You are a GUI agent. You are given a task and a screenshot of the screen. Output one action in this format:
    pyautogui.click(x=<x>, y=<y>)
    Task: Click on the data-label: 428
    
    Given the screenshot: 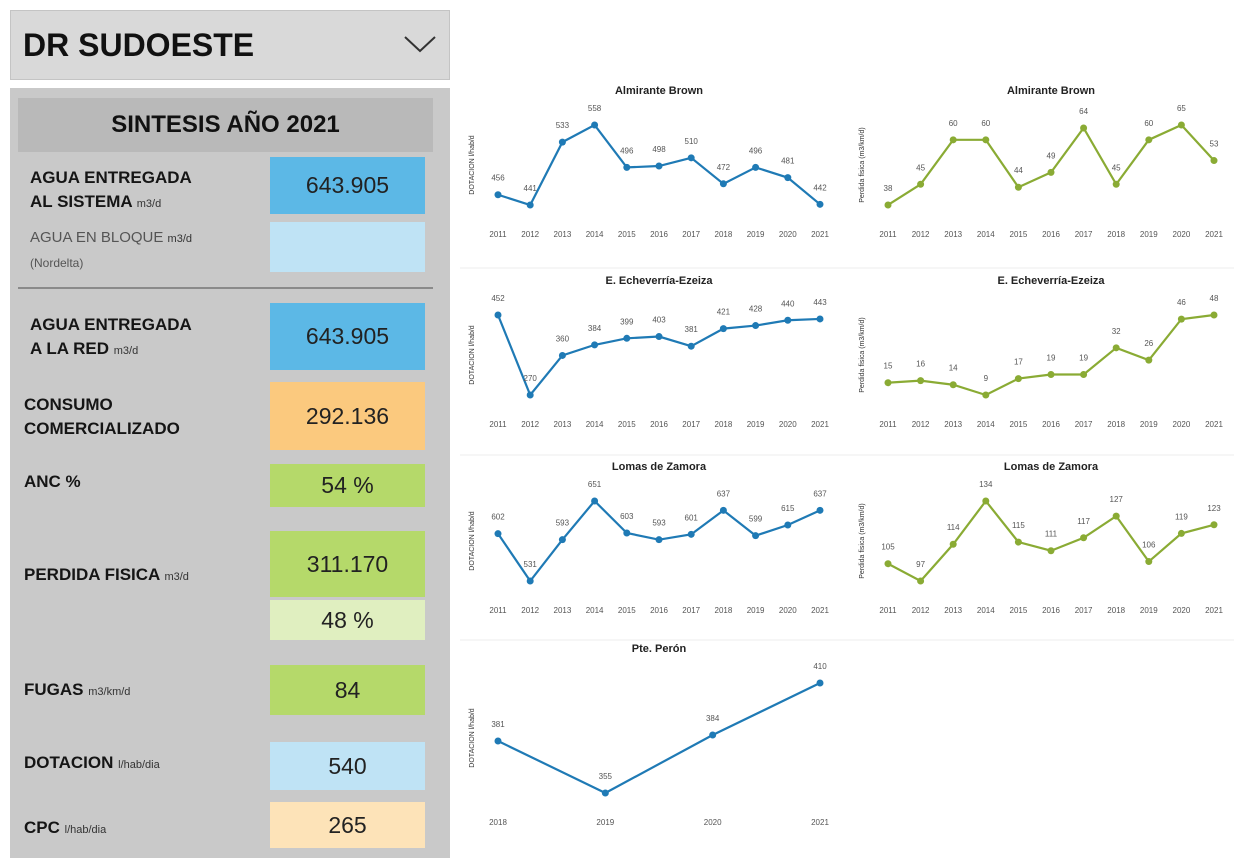 What is the action you would take?
    pyautogui.click(x=756, y=309)
    